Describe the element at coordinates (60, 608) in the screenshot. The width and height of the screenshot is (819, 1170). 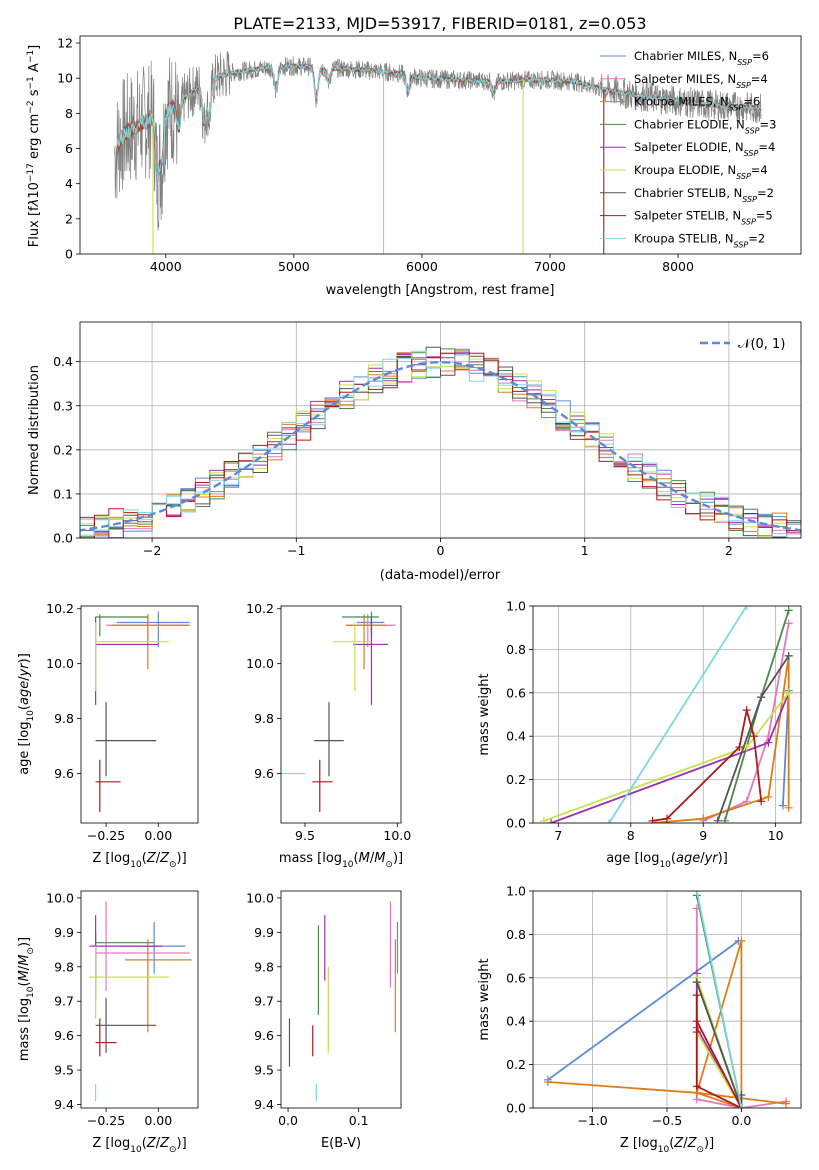
I see `y-tick-label: 10.2` at that location.